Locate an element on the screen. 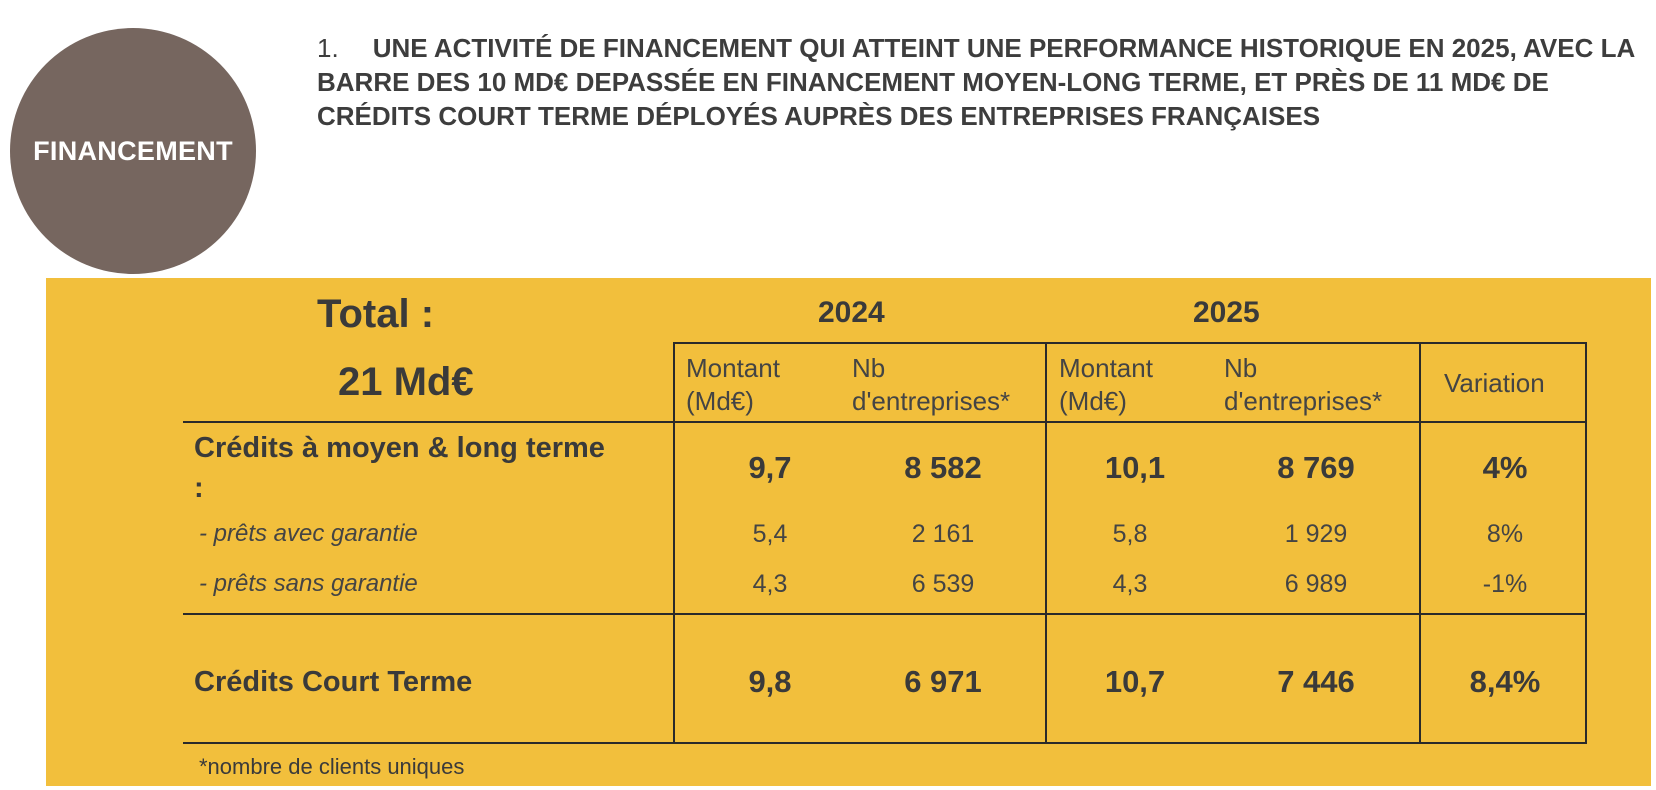  row-label-mlt: Crédits à moyen & long terme : is located at coordinates (399, 468).